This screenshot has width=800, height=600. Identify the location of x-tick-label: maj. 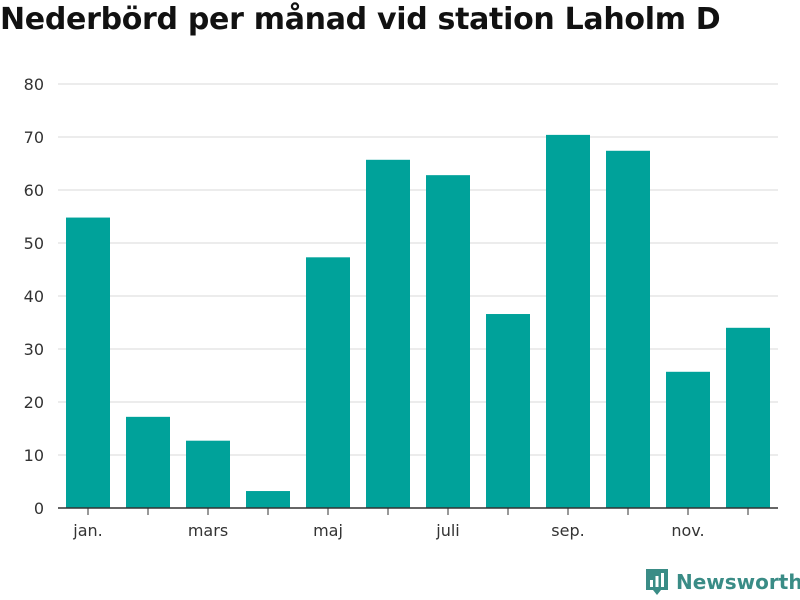
(328, 530).